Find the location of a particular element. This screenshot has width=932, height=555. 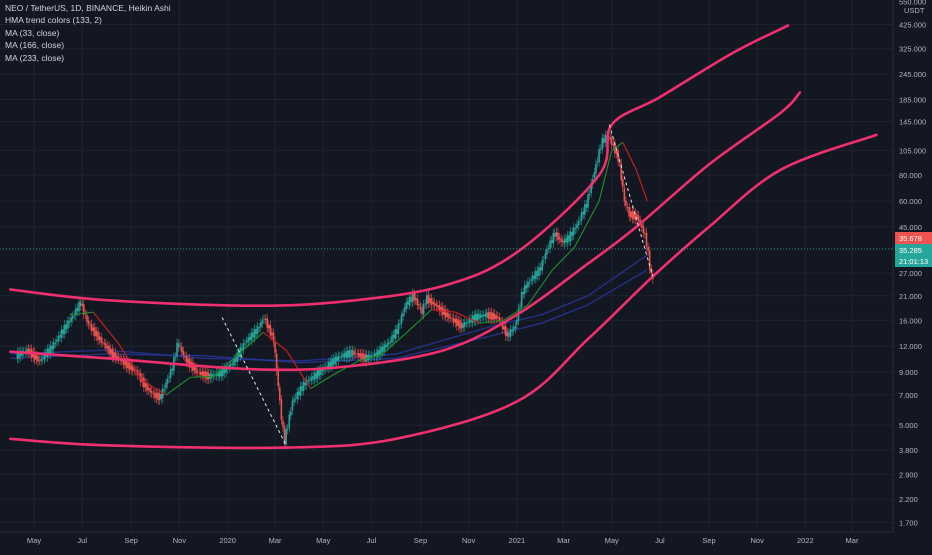

indicator-ma-33: MA (33, close) is located at coordinates (32, 32).